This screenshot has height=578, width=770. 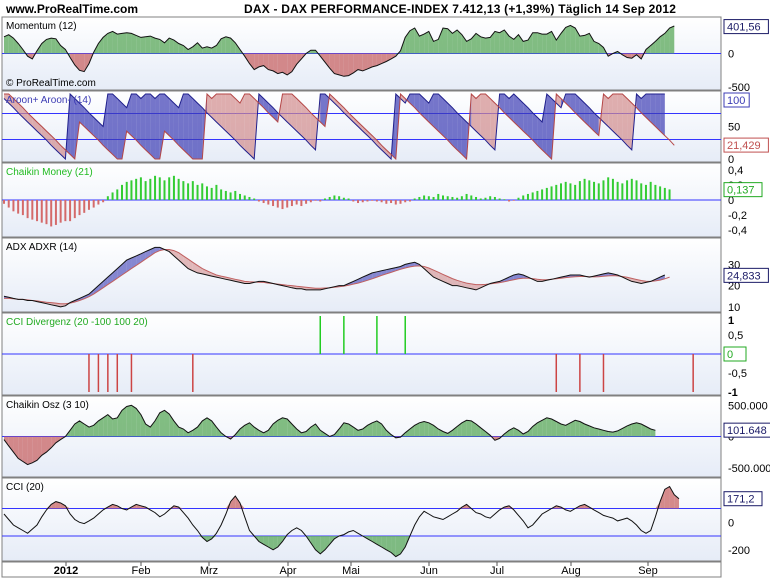 I want to click on site-url: www.ProRealTime.com, so click(x=72, y=9).